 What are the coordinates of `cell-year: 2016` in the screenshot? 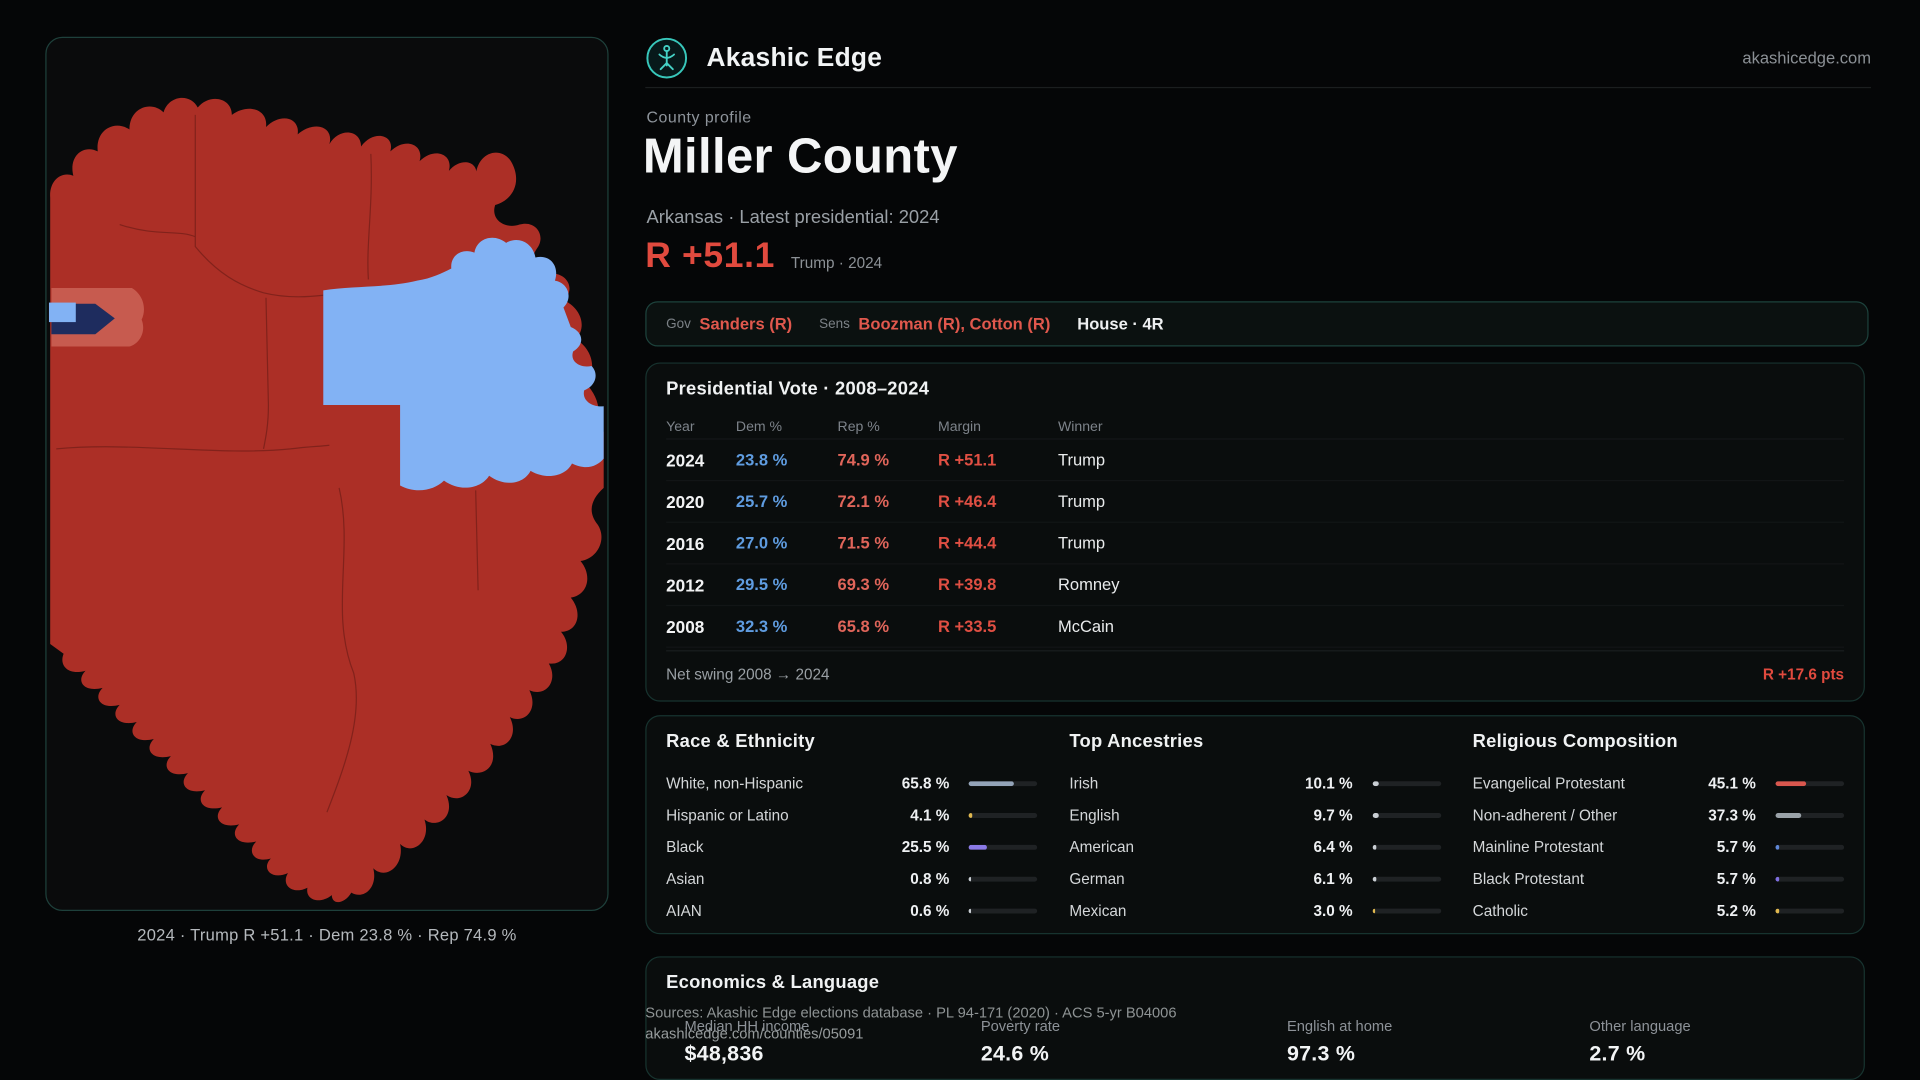 It's located at (685, 543).